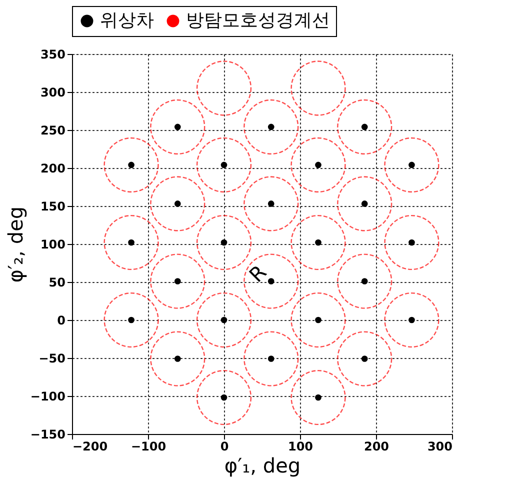  Describe the element at coordinates (258, 273) in the screenshot. I see `annotation: R` at that location.